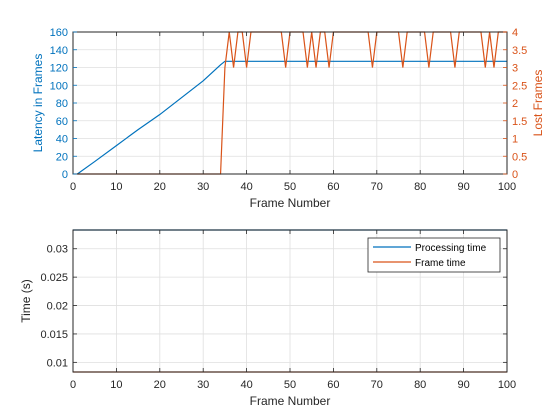 The width and height of the screenshot is (560, 420). I want to click on bottom-x-tick-label: 40, so click(246, 385).